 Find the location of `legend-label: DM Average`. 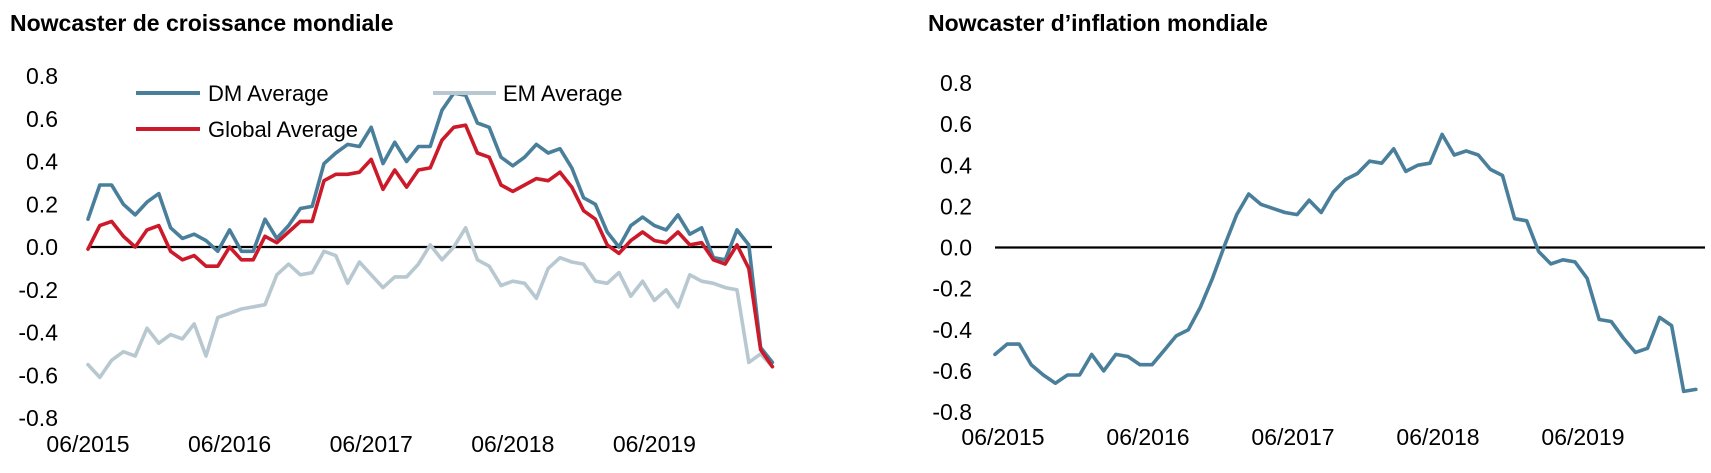

legend-label: DM Average is located at coordinates (268, 93).